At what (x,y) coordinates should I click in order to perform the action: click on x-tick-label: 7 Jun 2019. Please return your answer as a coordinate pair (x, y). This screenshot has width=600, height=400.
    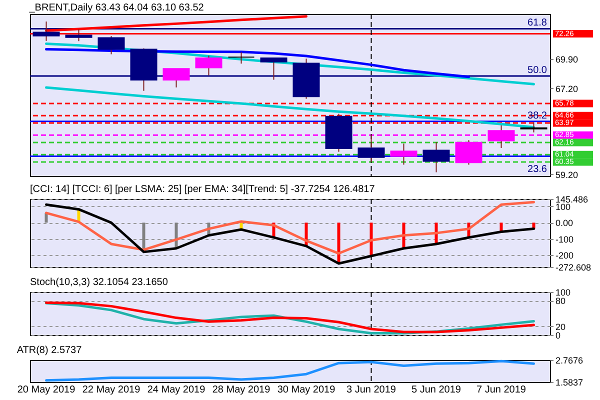
    Looking at the image, I should click on (501, 390).